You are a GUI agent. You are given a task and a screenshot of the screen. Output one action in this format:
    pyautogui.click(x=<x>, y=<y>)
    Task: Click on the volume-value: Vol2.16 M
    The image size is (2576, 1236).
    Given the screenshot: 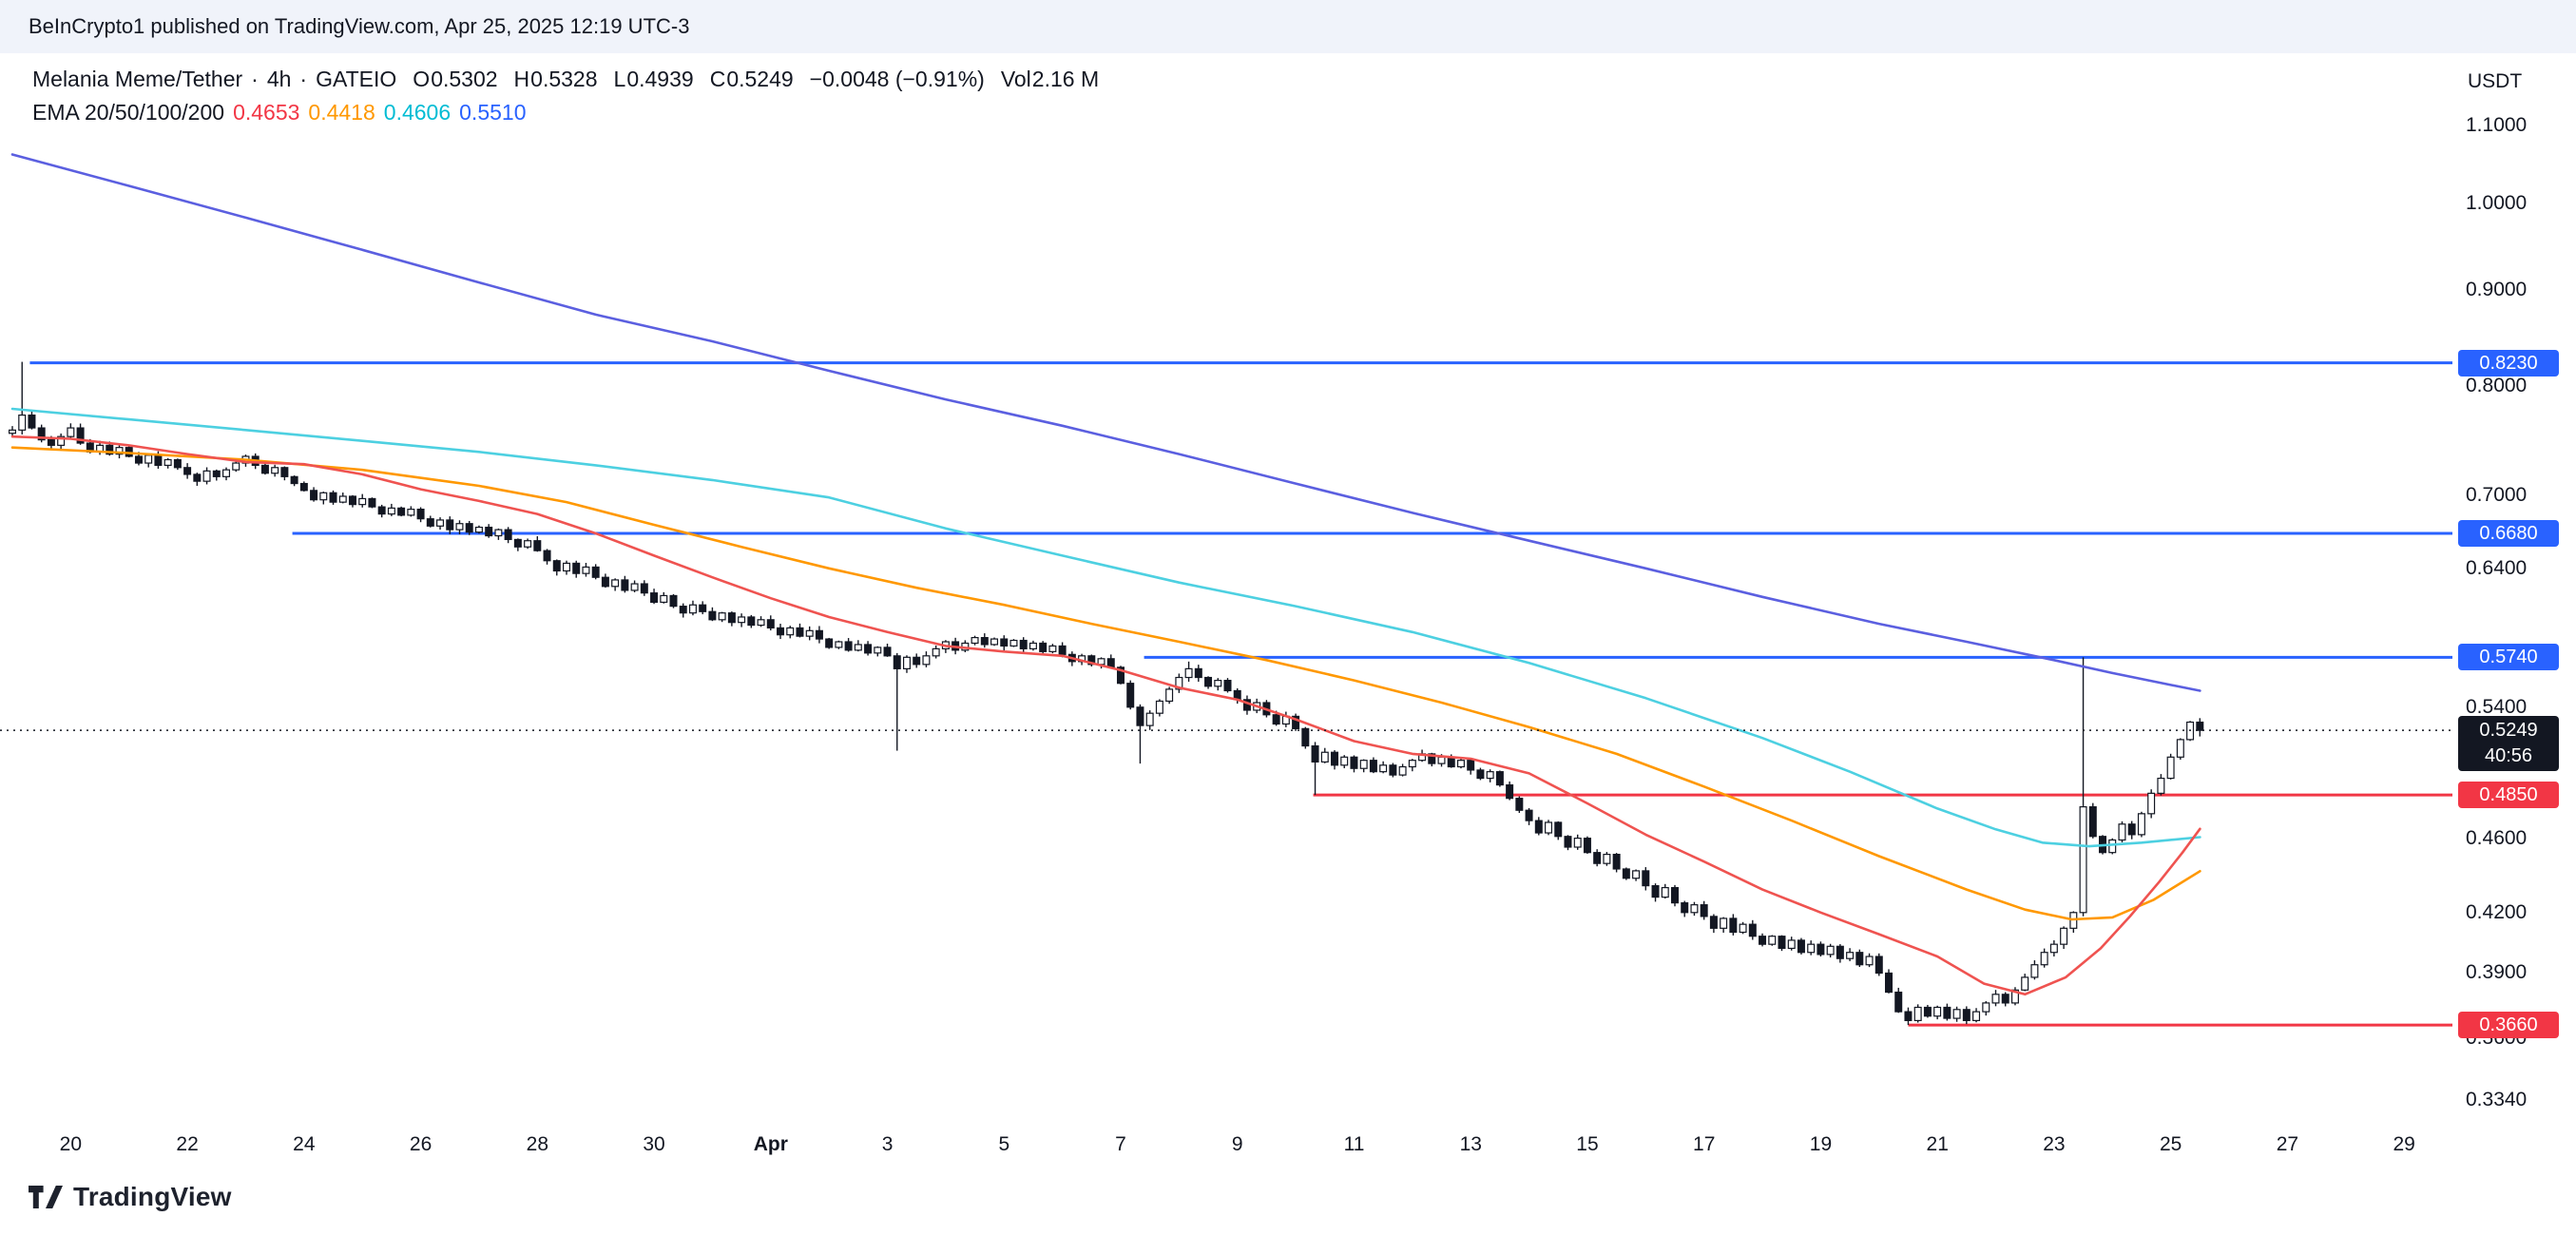 What is the action you would take?
    pyautogui.click(x=1050, y=79)
    